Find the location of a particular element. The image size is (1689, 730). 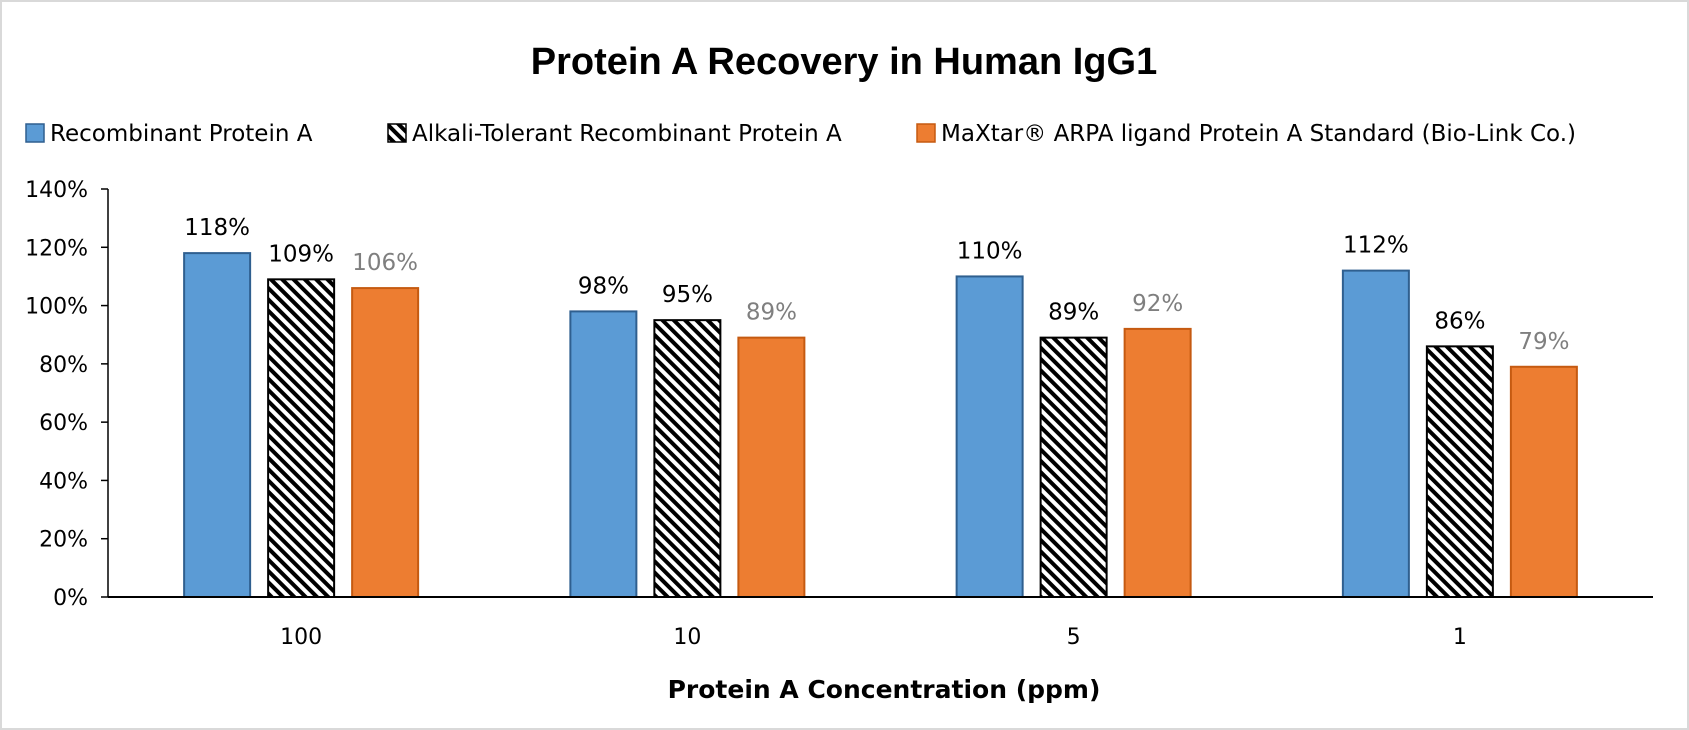

data-label-series1-100: 118% is located at coordinates (217, 228).